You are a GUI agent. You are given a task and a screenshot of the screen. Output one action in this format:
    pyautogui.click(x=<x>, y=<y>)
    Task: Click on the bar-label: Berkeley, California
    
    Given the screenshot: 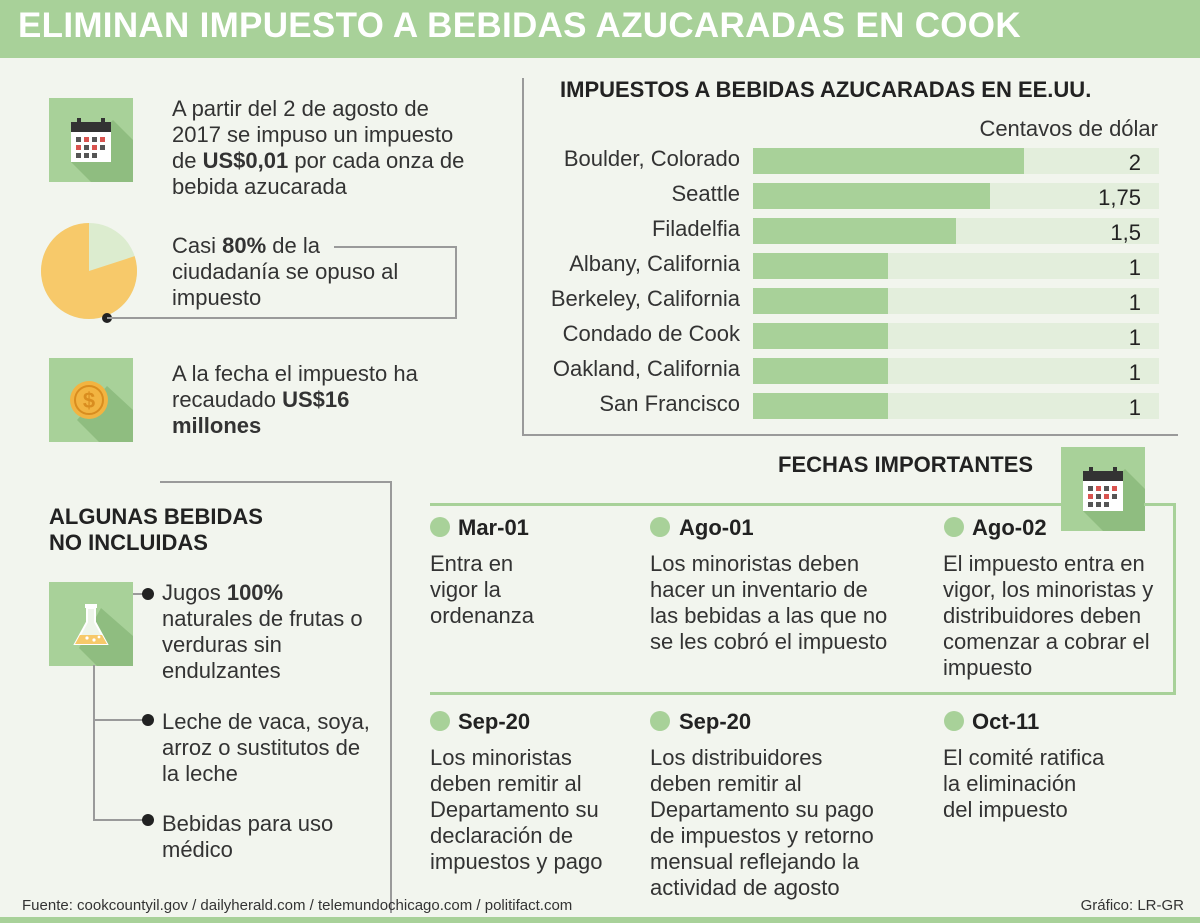 What is the action you would take?
    pyautogui.click(x=645, y=298)
    